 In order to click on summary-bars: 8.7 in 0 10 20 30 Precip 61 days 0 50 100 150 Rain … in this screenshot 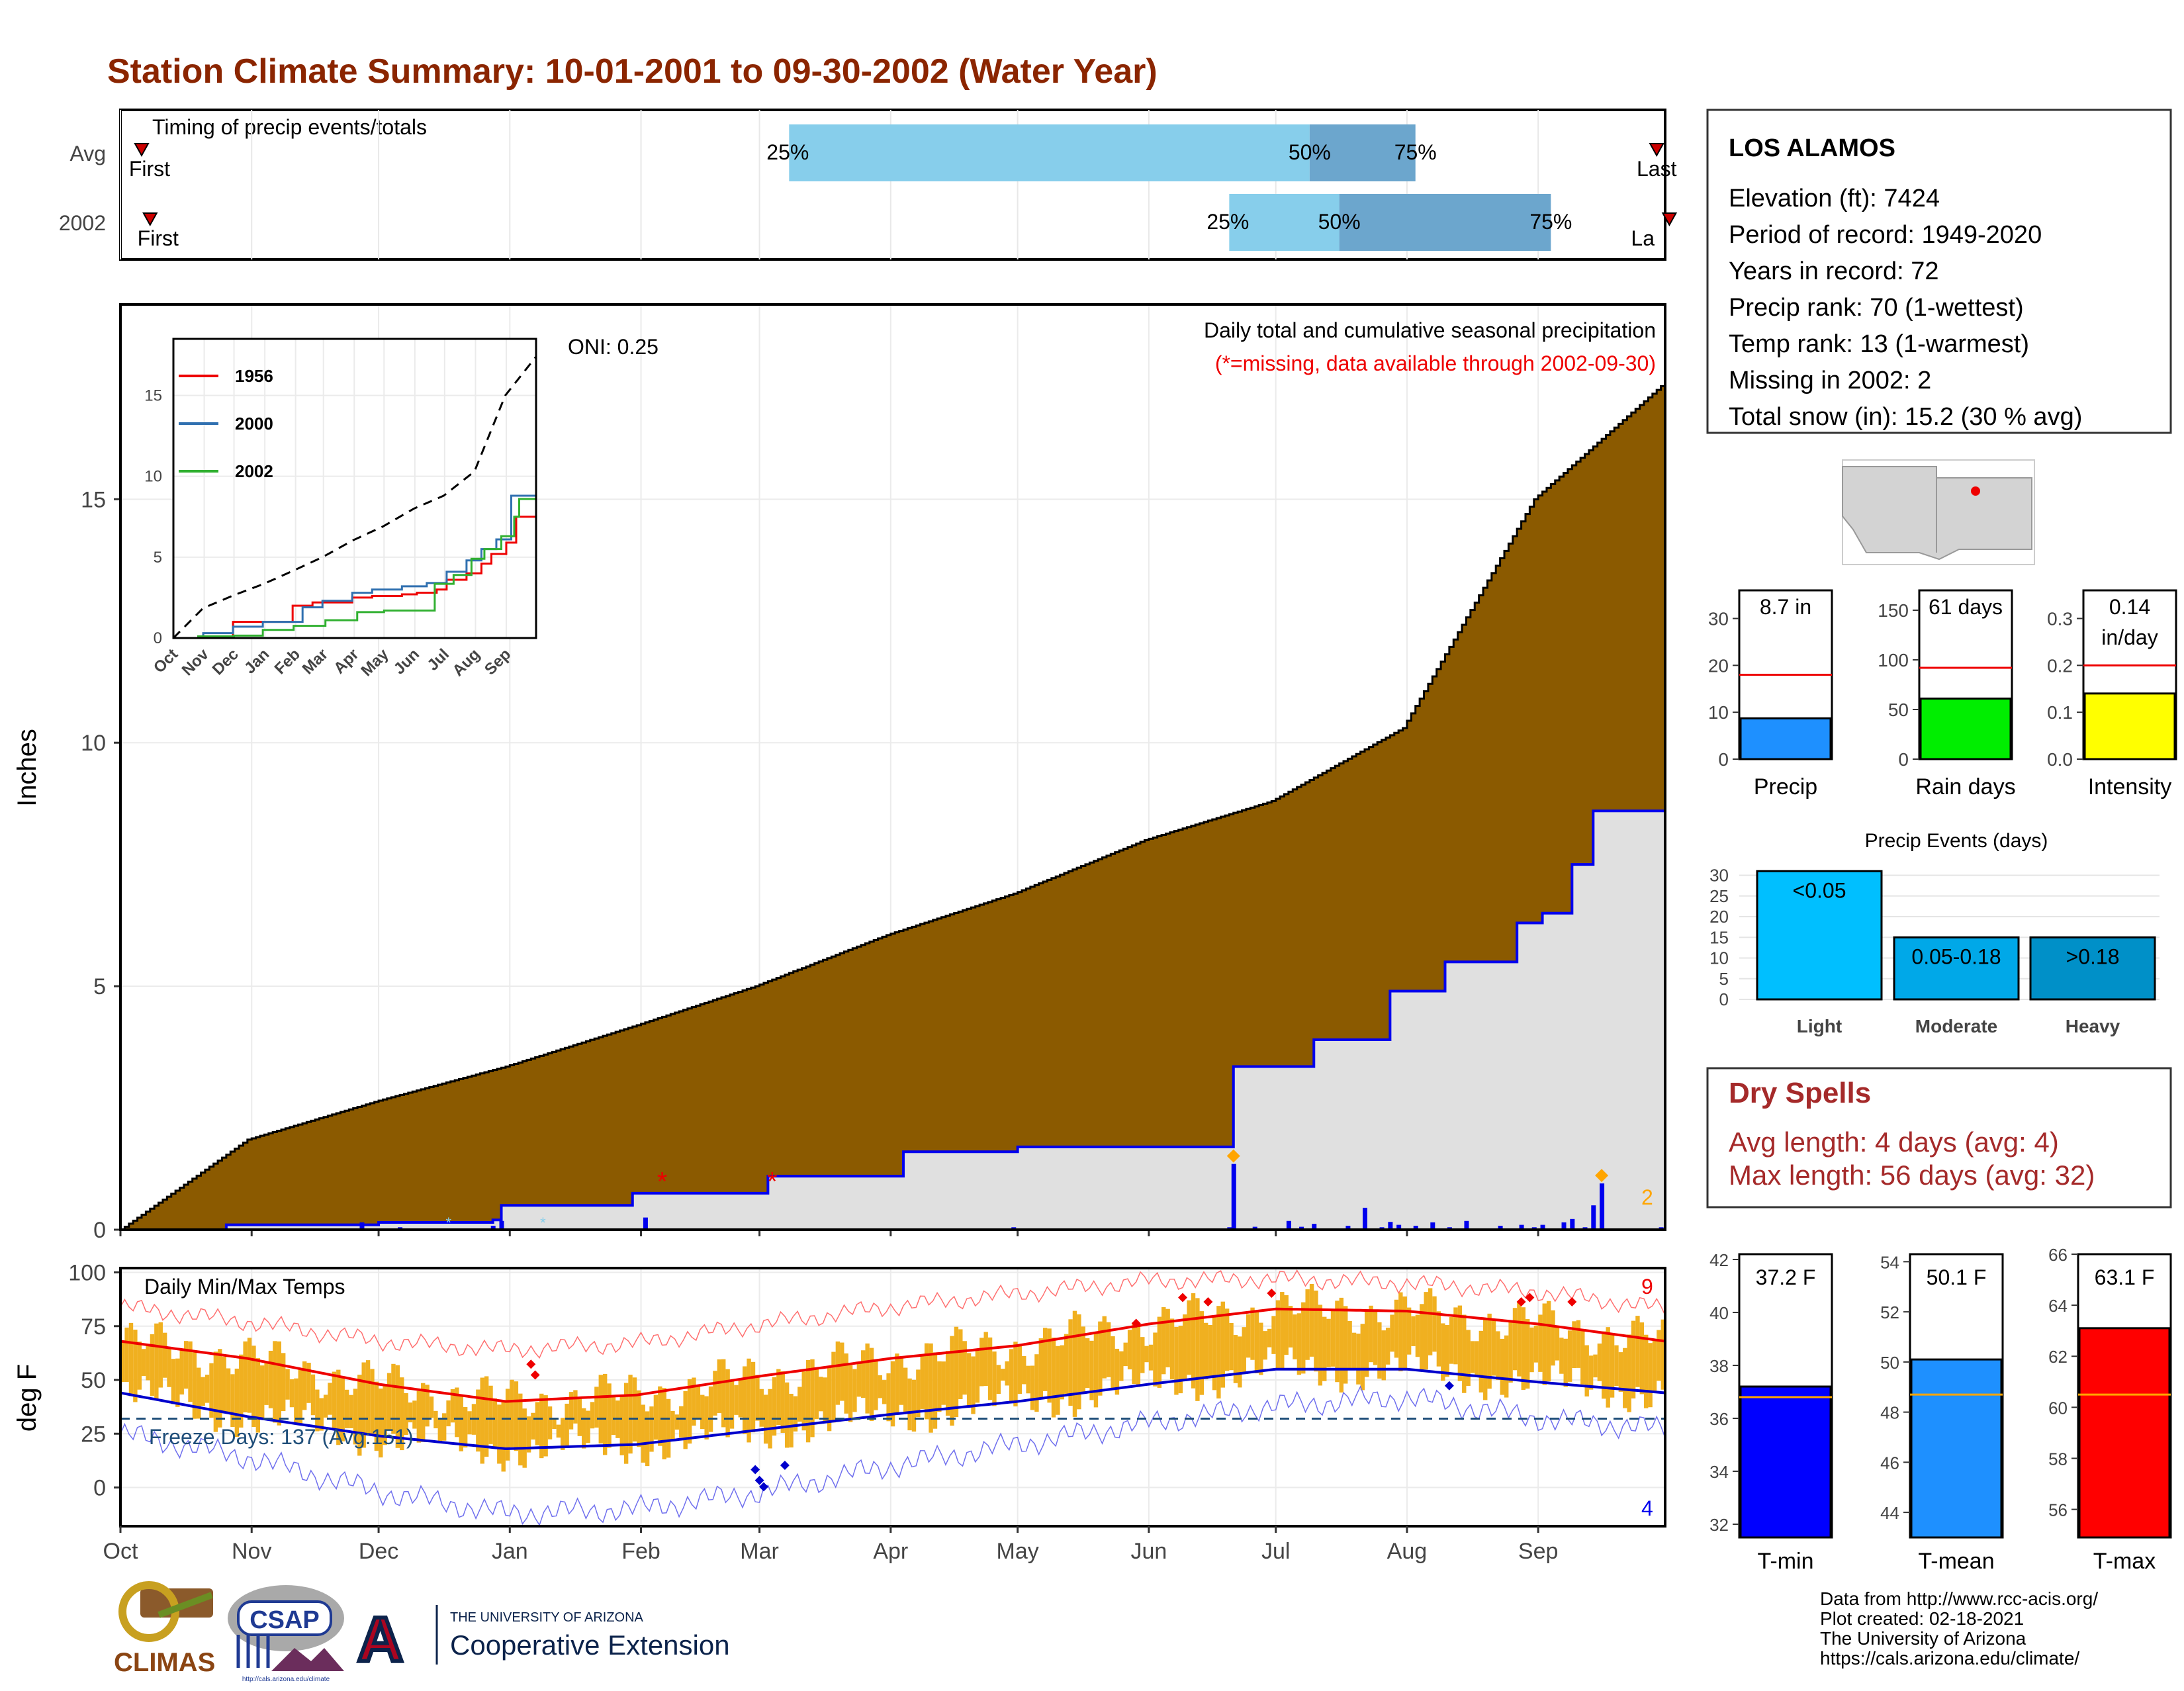, I will do `click(1942, 694)`.